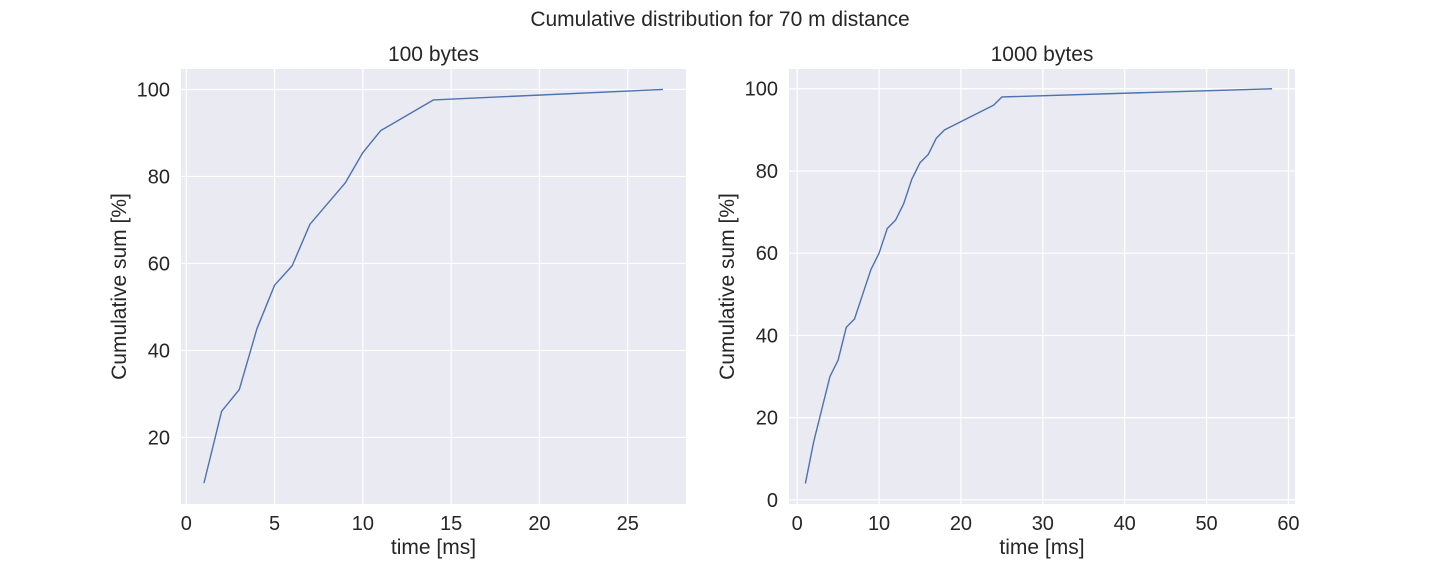 Image resolution: width=1440 pixels, height=576 pixels. Describe the element at coordinates (451, 524) in the screenshot. I see `x-tick-label: 15` at that location.